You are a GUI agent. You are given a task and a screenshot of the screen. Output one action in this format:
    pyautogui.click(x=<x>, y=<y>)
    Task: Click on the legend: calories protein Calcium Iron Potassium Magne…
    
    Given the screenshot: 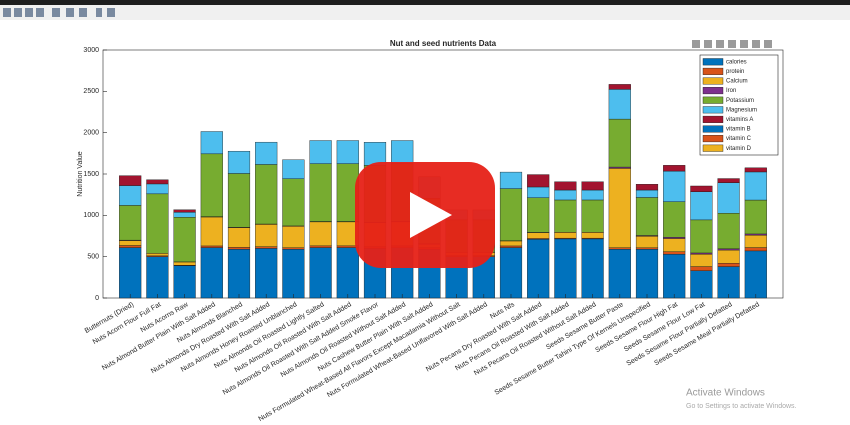 What is the action you would take?
    pyautogui.click(x=739, y=105)
    